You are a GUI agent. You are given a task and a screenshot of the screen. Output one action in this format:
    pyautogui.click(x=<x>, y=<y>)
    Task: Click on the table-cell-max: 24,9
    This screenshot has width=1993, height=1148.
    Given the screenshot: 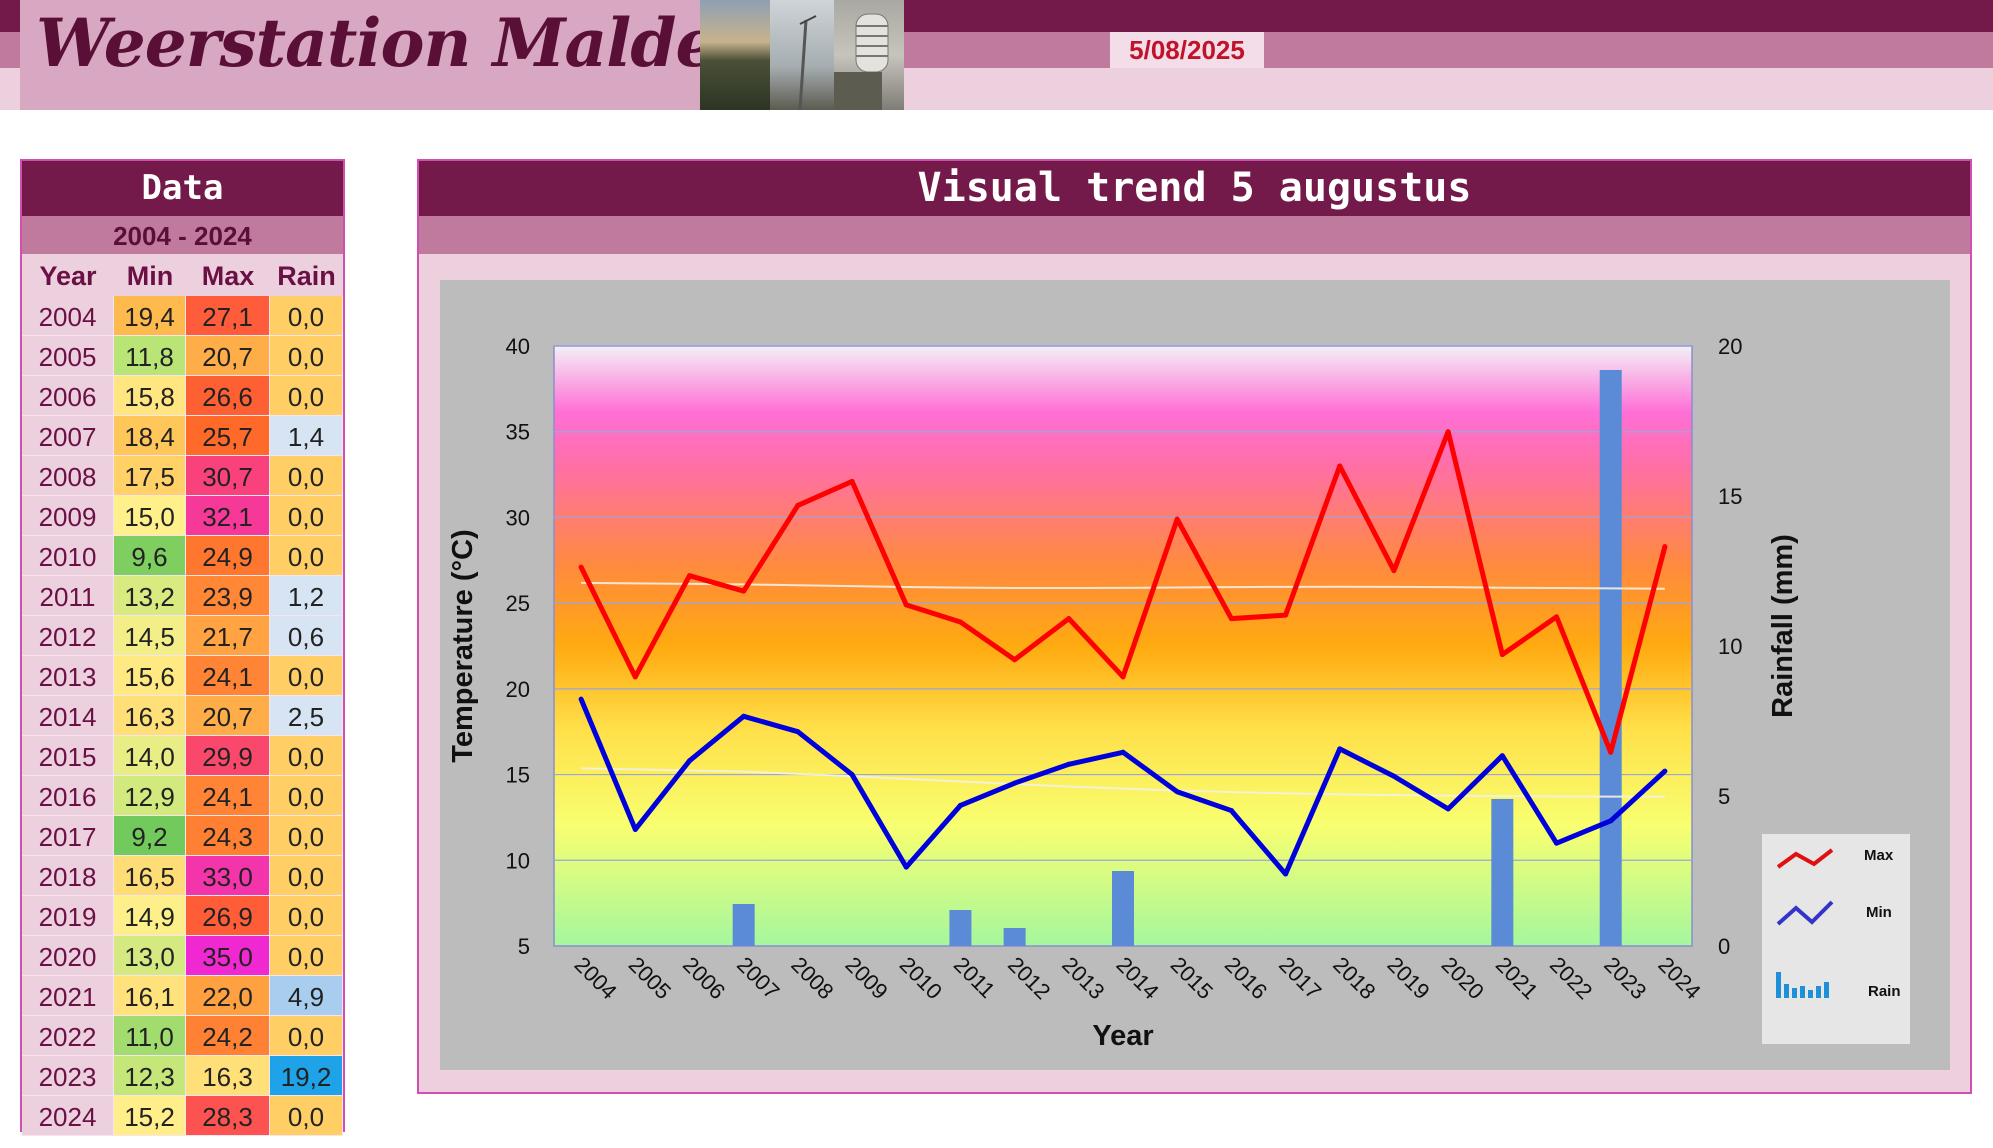 What is the action you would take?
    pyautogui.click(x=228, y=556)
    